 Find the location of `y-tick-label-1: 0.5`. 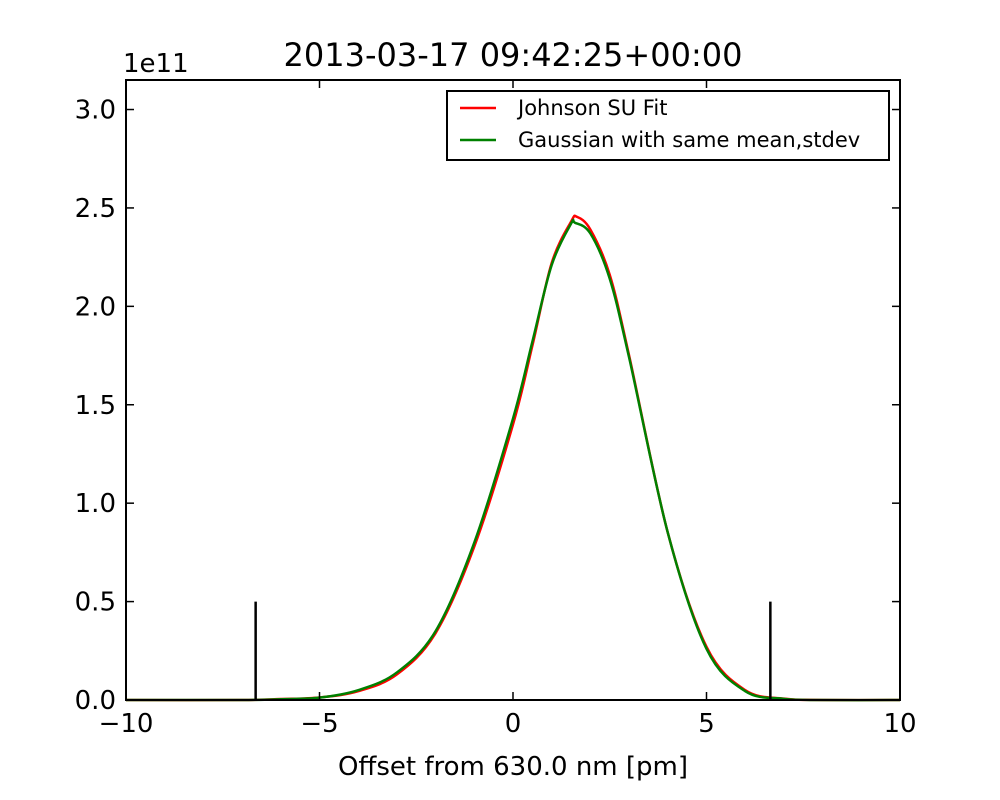

y-tick-label-1: 0.5 is located at coordinates (95, 603).